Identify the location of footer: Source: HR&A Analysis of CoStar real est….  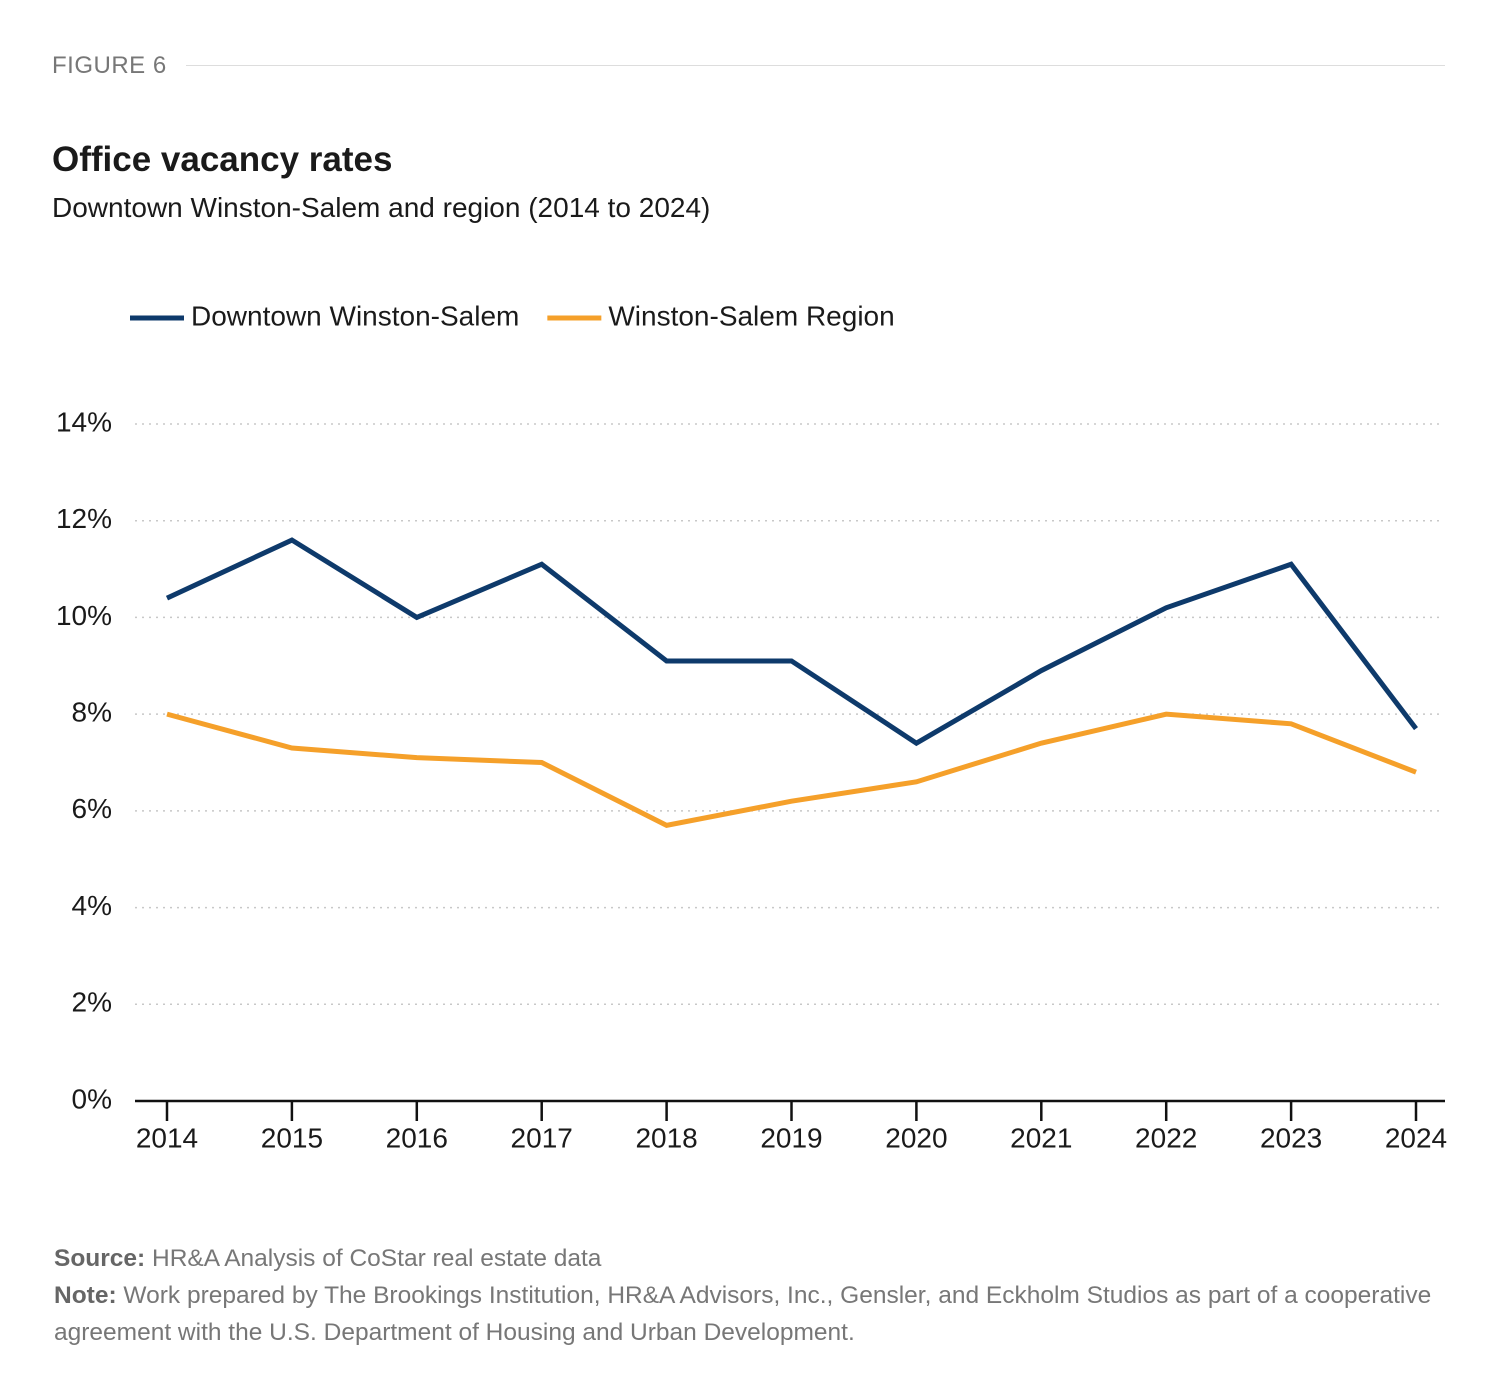
(754, 1295).